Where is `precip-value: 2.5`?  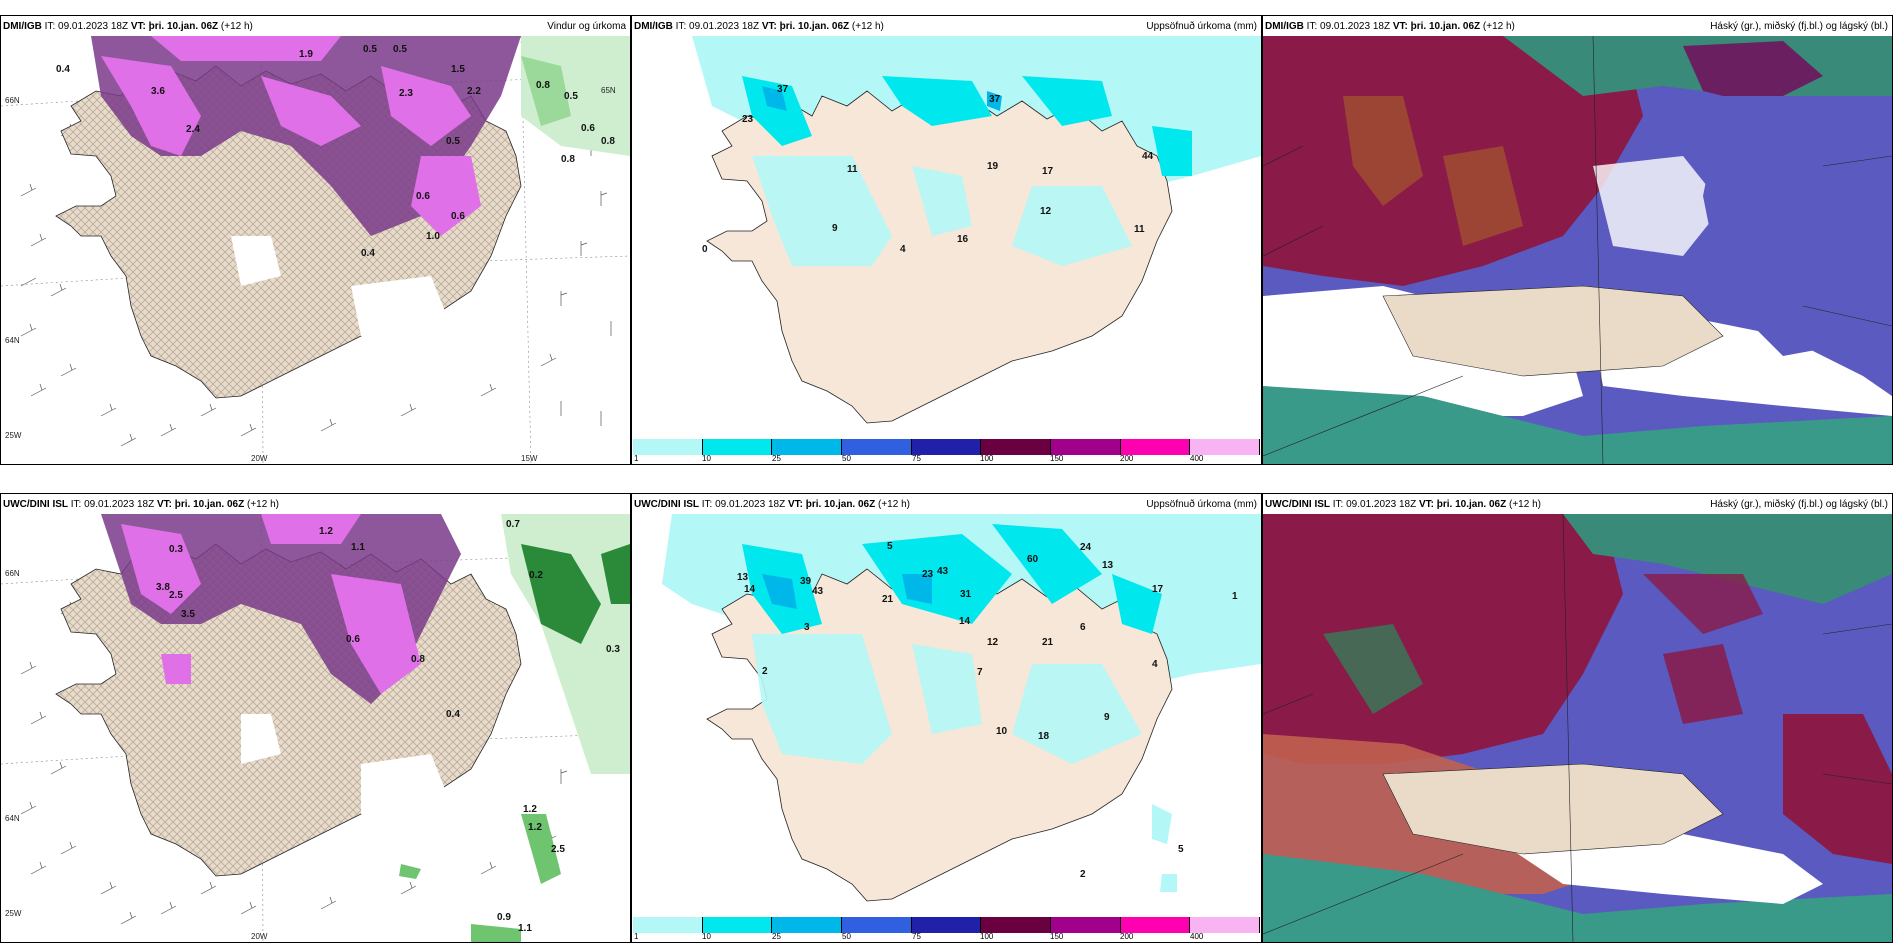
precip-value: 2.5 is located at coordinates (558, 849).